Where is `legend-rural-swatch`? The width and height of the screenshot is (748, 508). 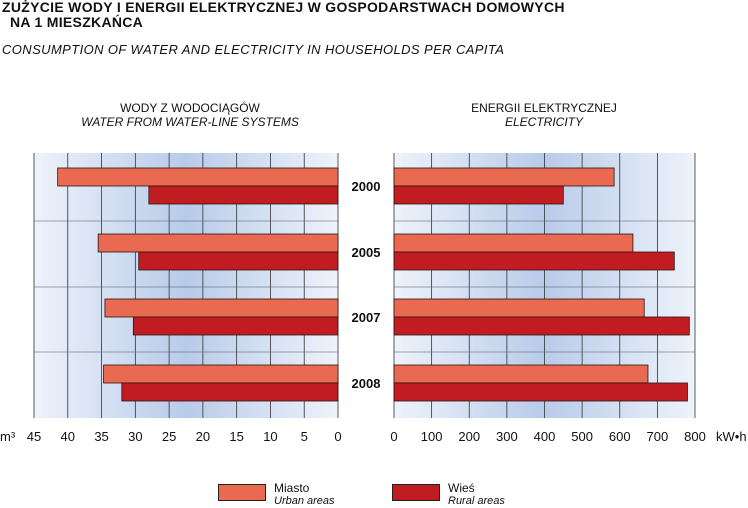
legend-rural-swatch is located at coordinates (416, 492).